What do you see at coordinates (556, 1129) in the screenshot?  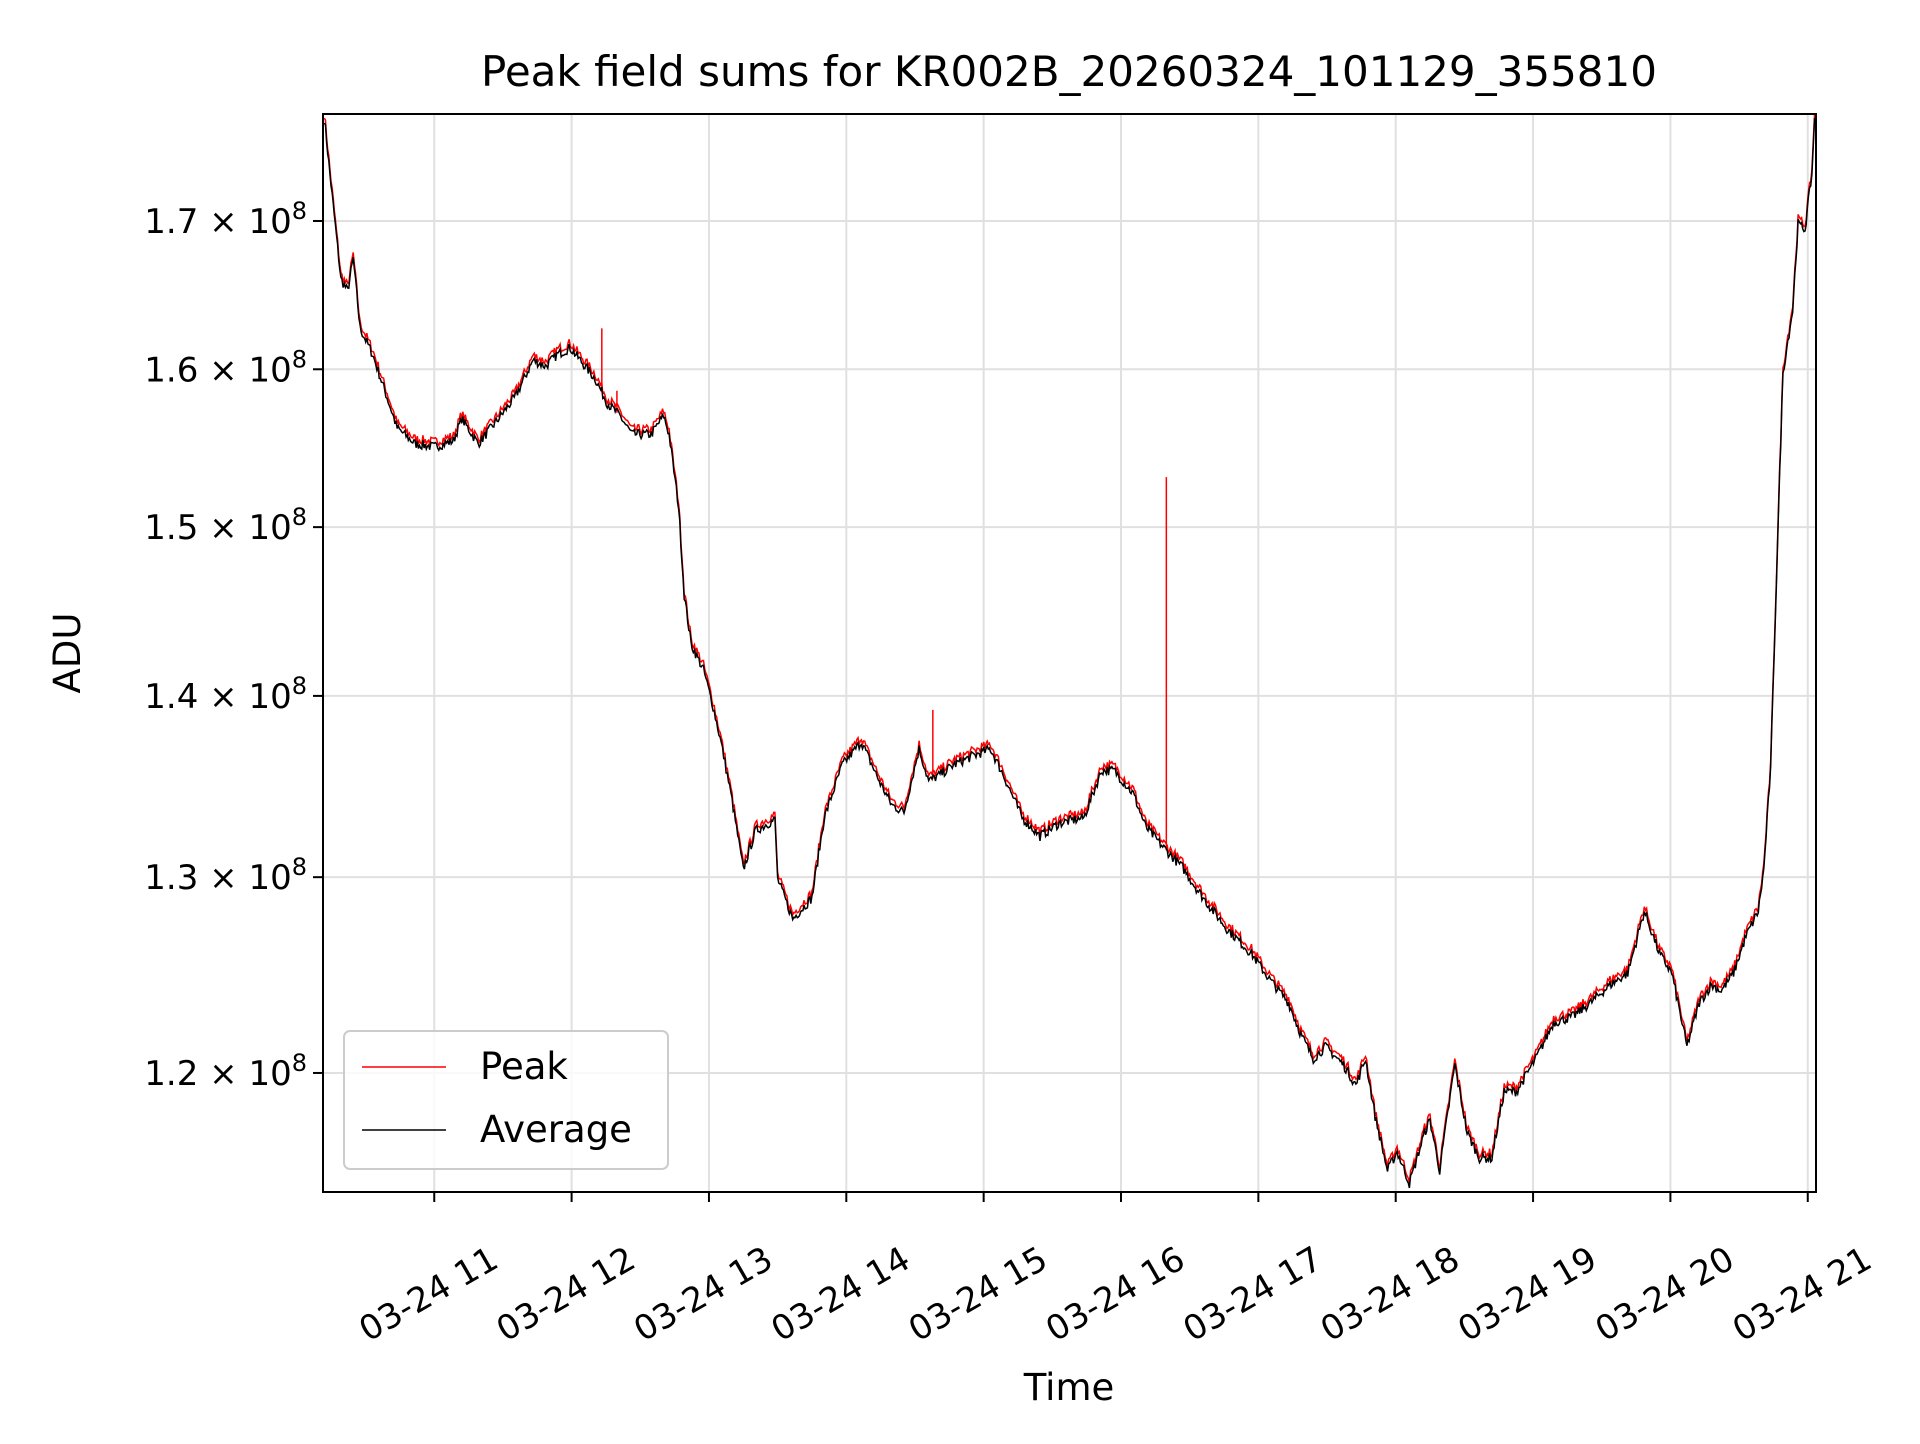 I see `legend-label-average: Average` at bounding box center [556, 1129].